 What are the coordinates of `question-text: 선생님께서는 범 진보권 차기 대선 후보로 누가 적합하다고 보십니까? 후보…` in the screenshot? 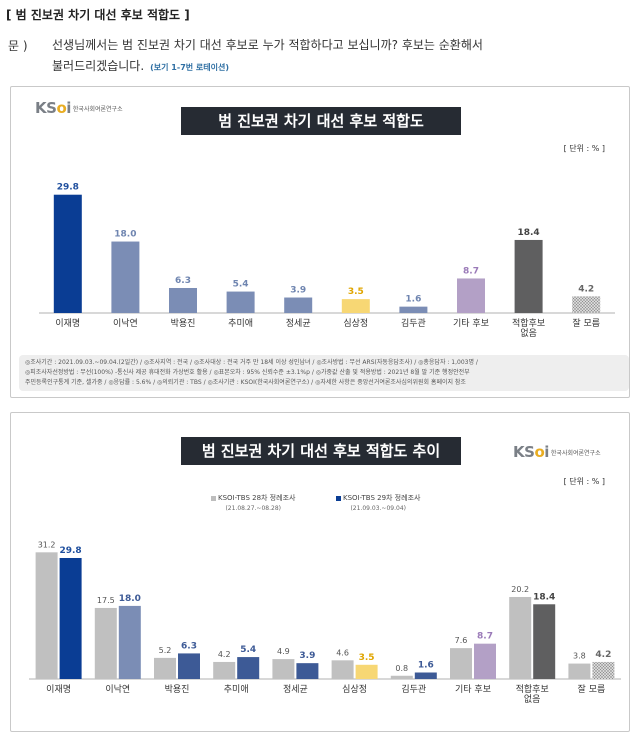 It's located at (337, 56).